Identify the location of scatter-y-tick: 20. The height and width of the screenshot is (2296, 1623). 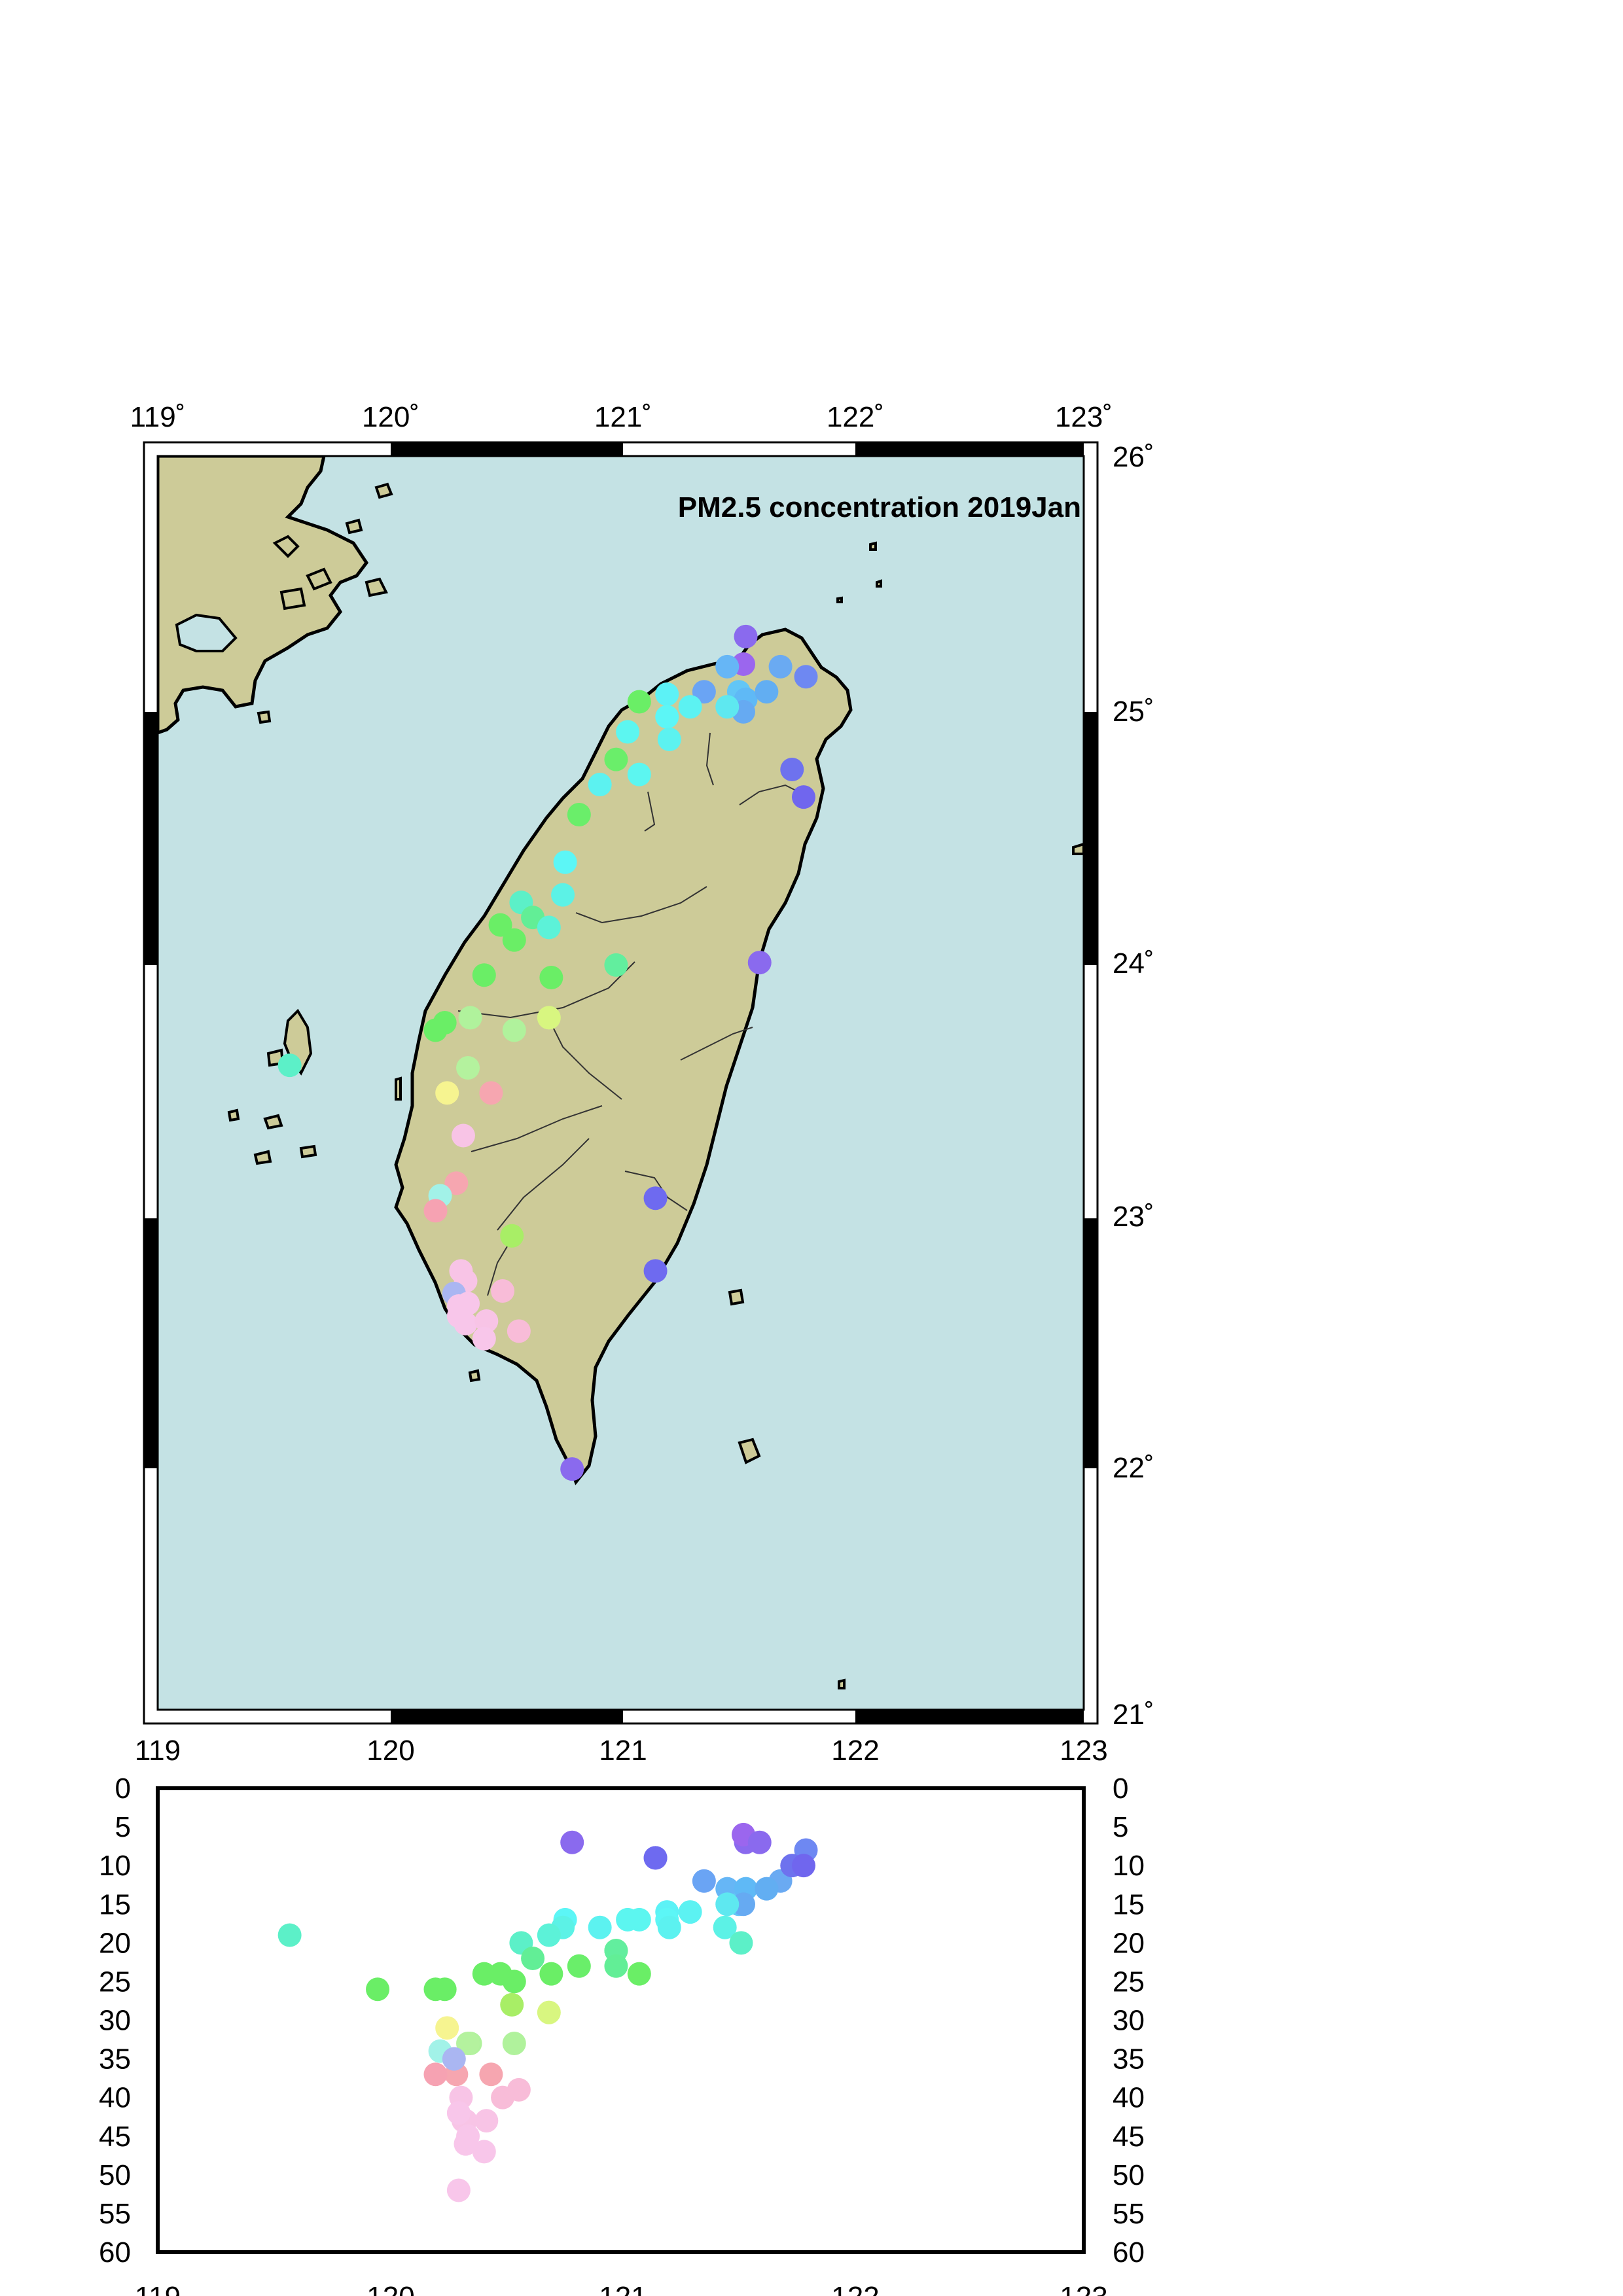
(115, 1943).